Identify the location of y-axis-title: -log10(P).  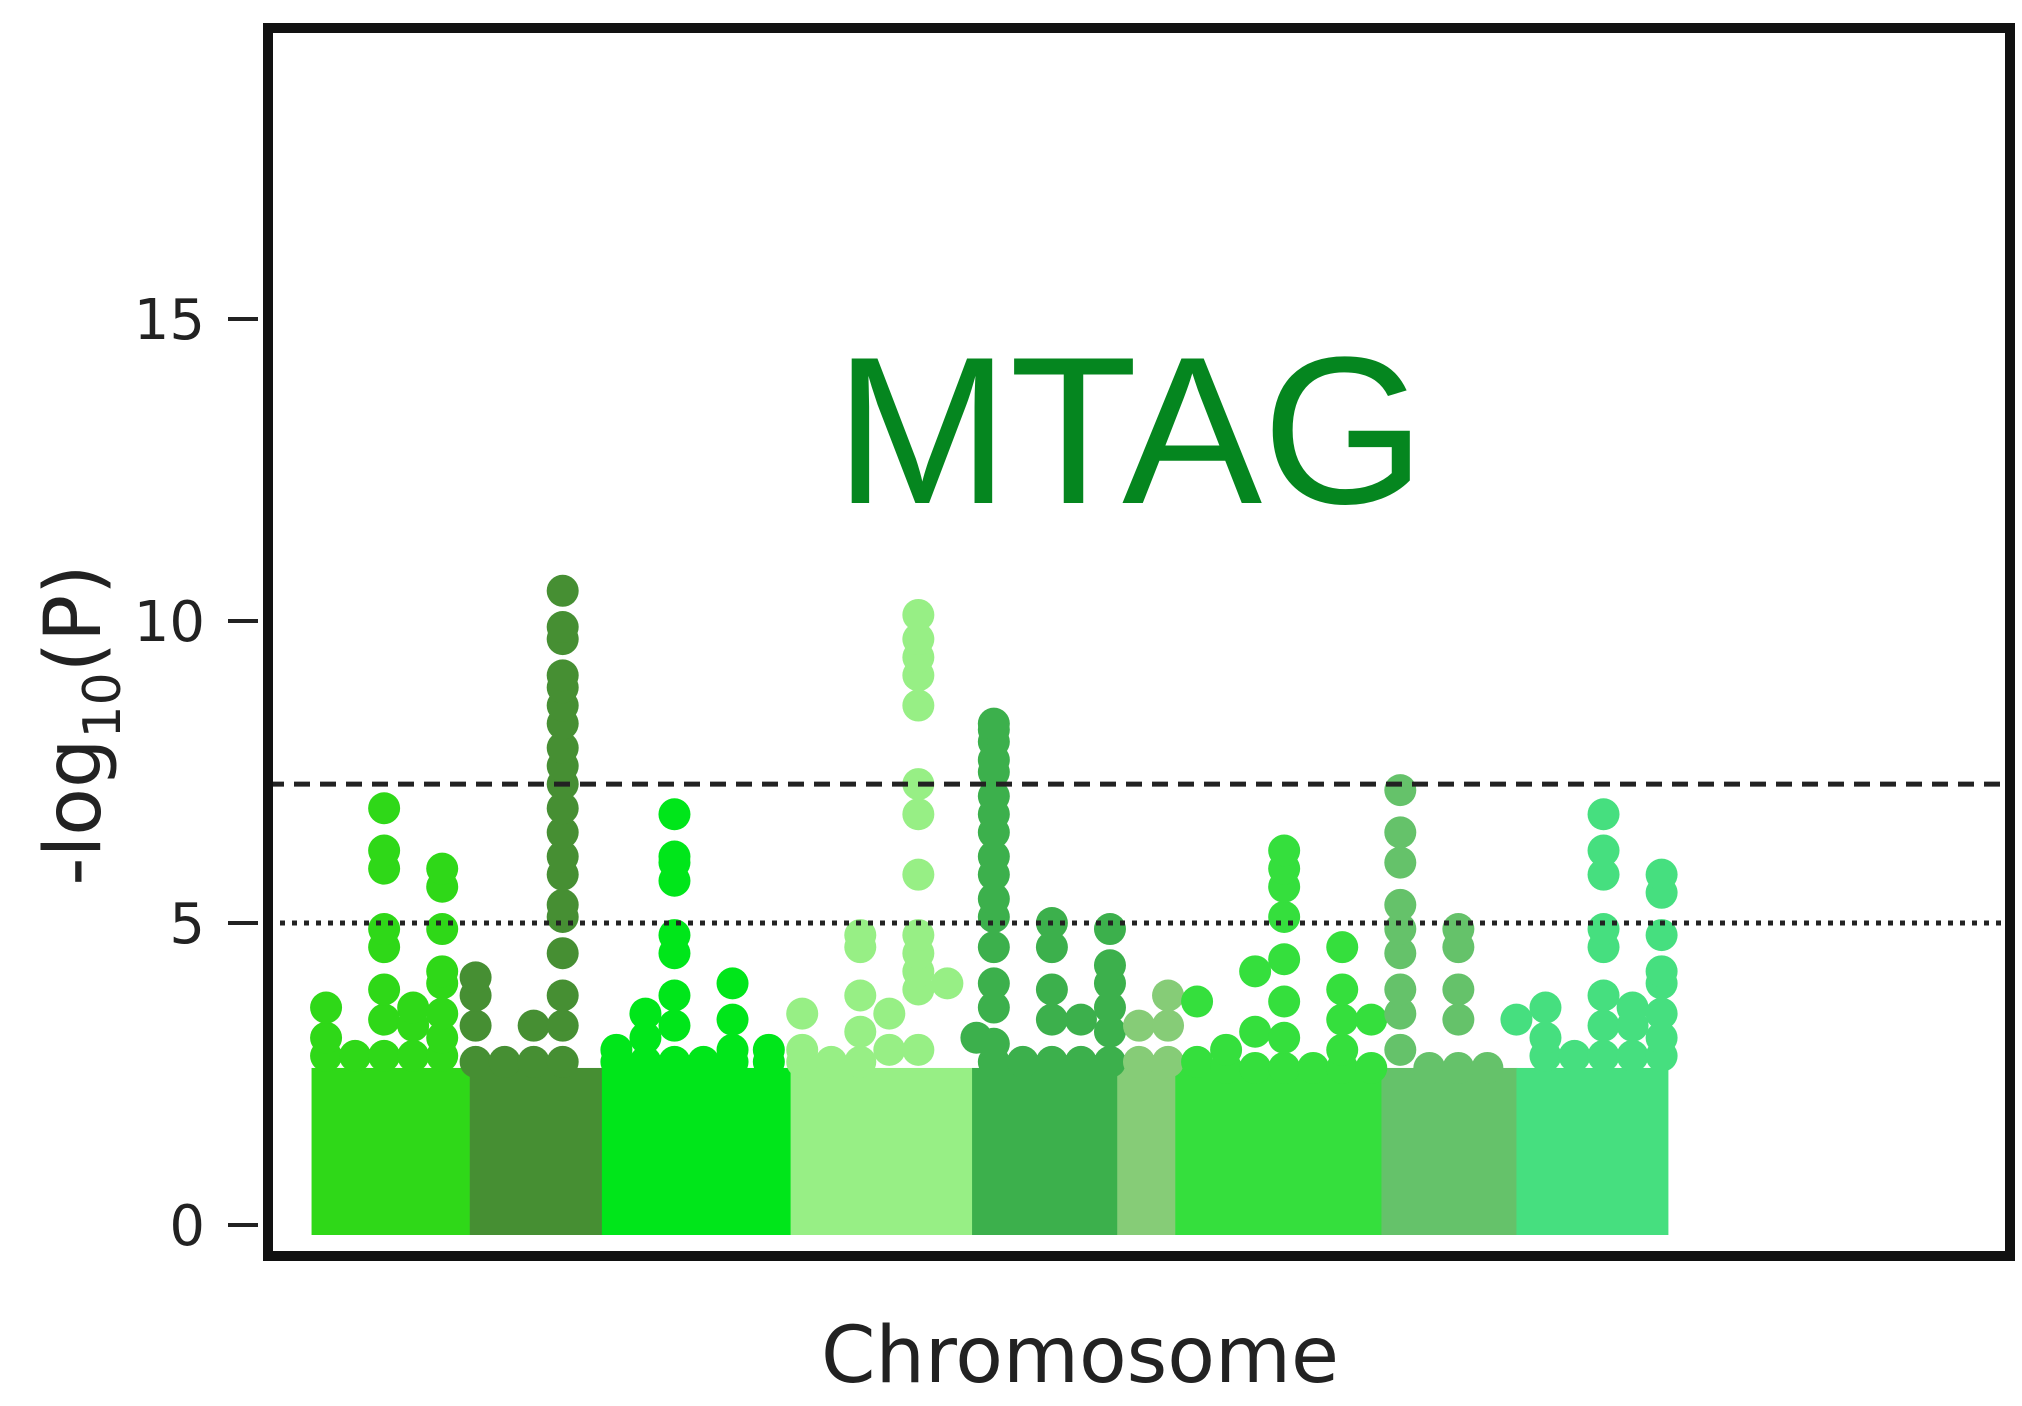
(81, 724).